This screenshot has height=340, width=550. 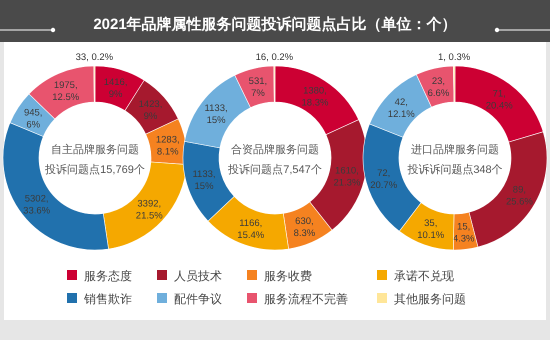 I want to click on data-label: 1166, 15.4%, so click(x=251, y=229).